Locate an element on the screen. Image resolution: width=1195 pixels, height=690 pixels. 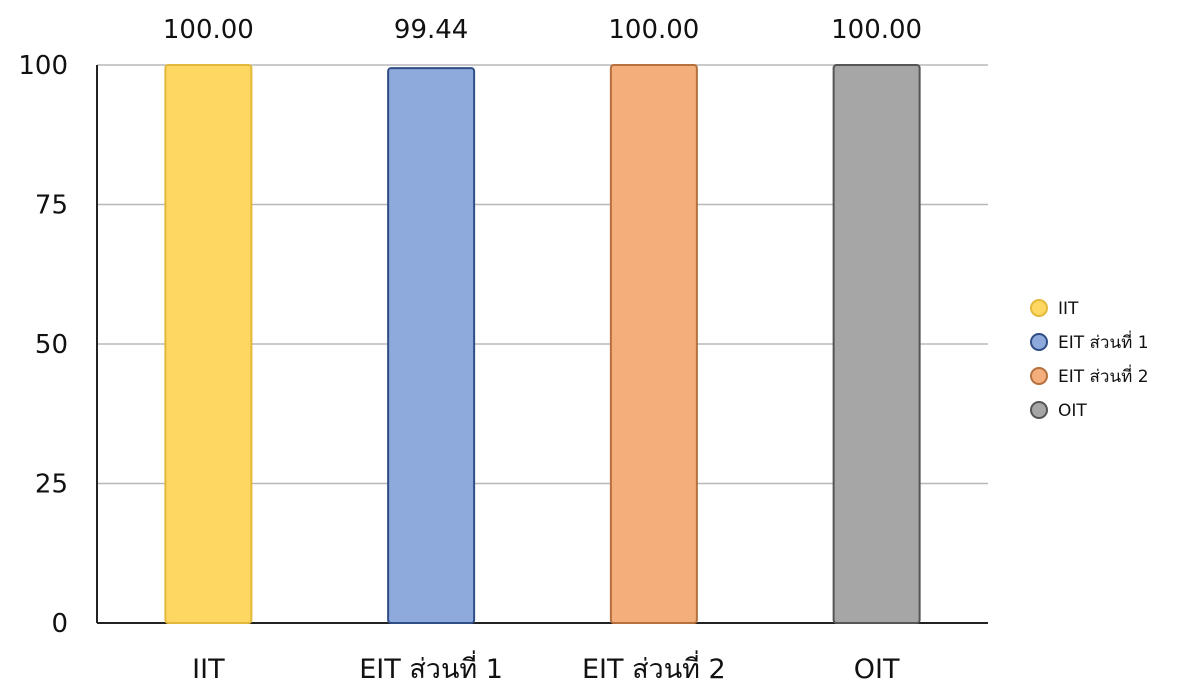
y-tick-label: 25 is located at coordinates (51, 485).